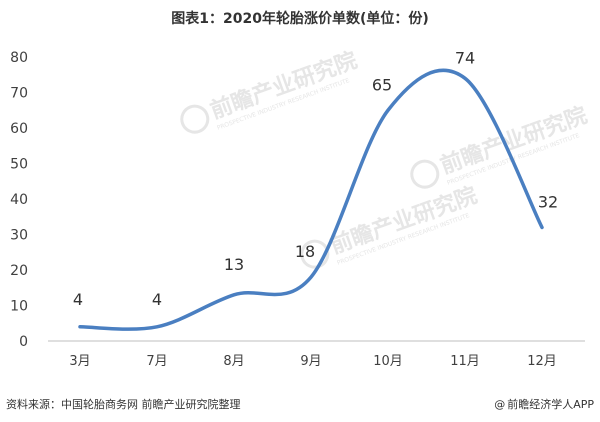 The width and height of the screenshot is (600, 422). What do you see at coordinates (550, 404) in the screenshot?
I see `brand-name: 前瞻经济学人APP` at bounding box center [550, 404].